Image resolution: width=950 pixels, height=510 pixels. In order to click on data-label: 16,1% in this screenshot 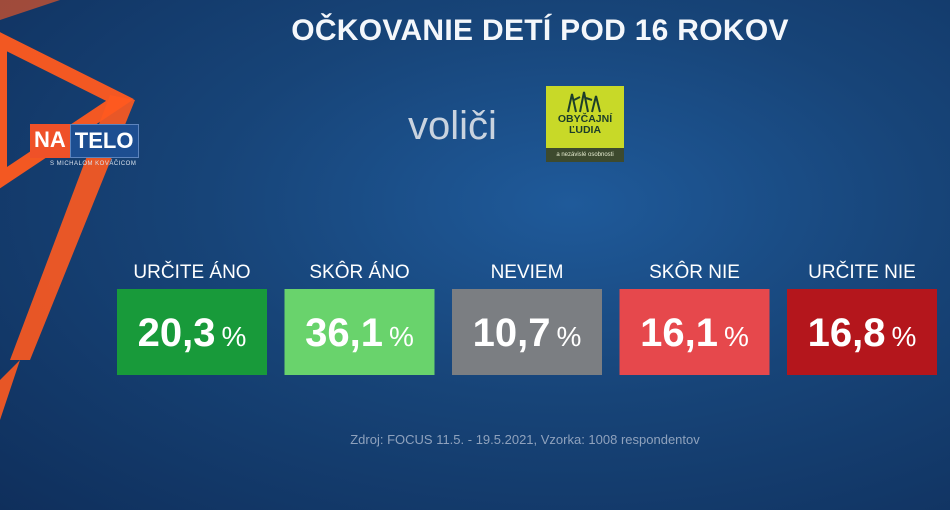, I will do `click(694, 333)`.